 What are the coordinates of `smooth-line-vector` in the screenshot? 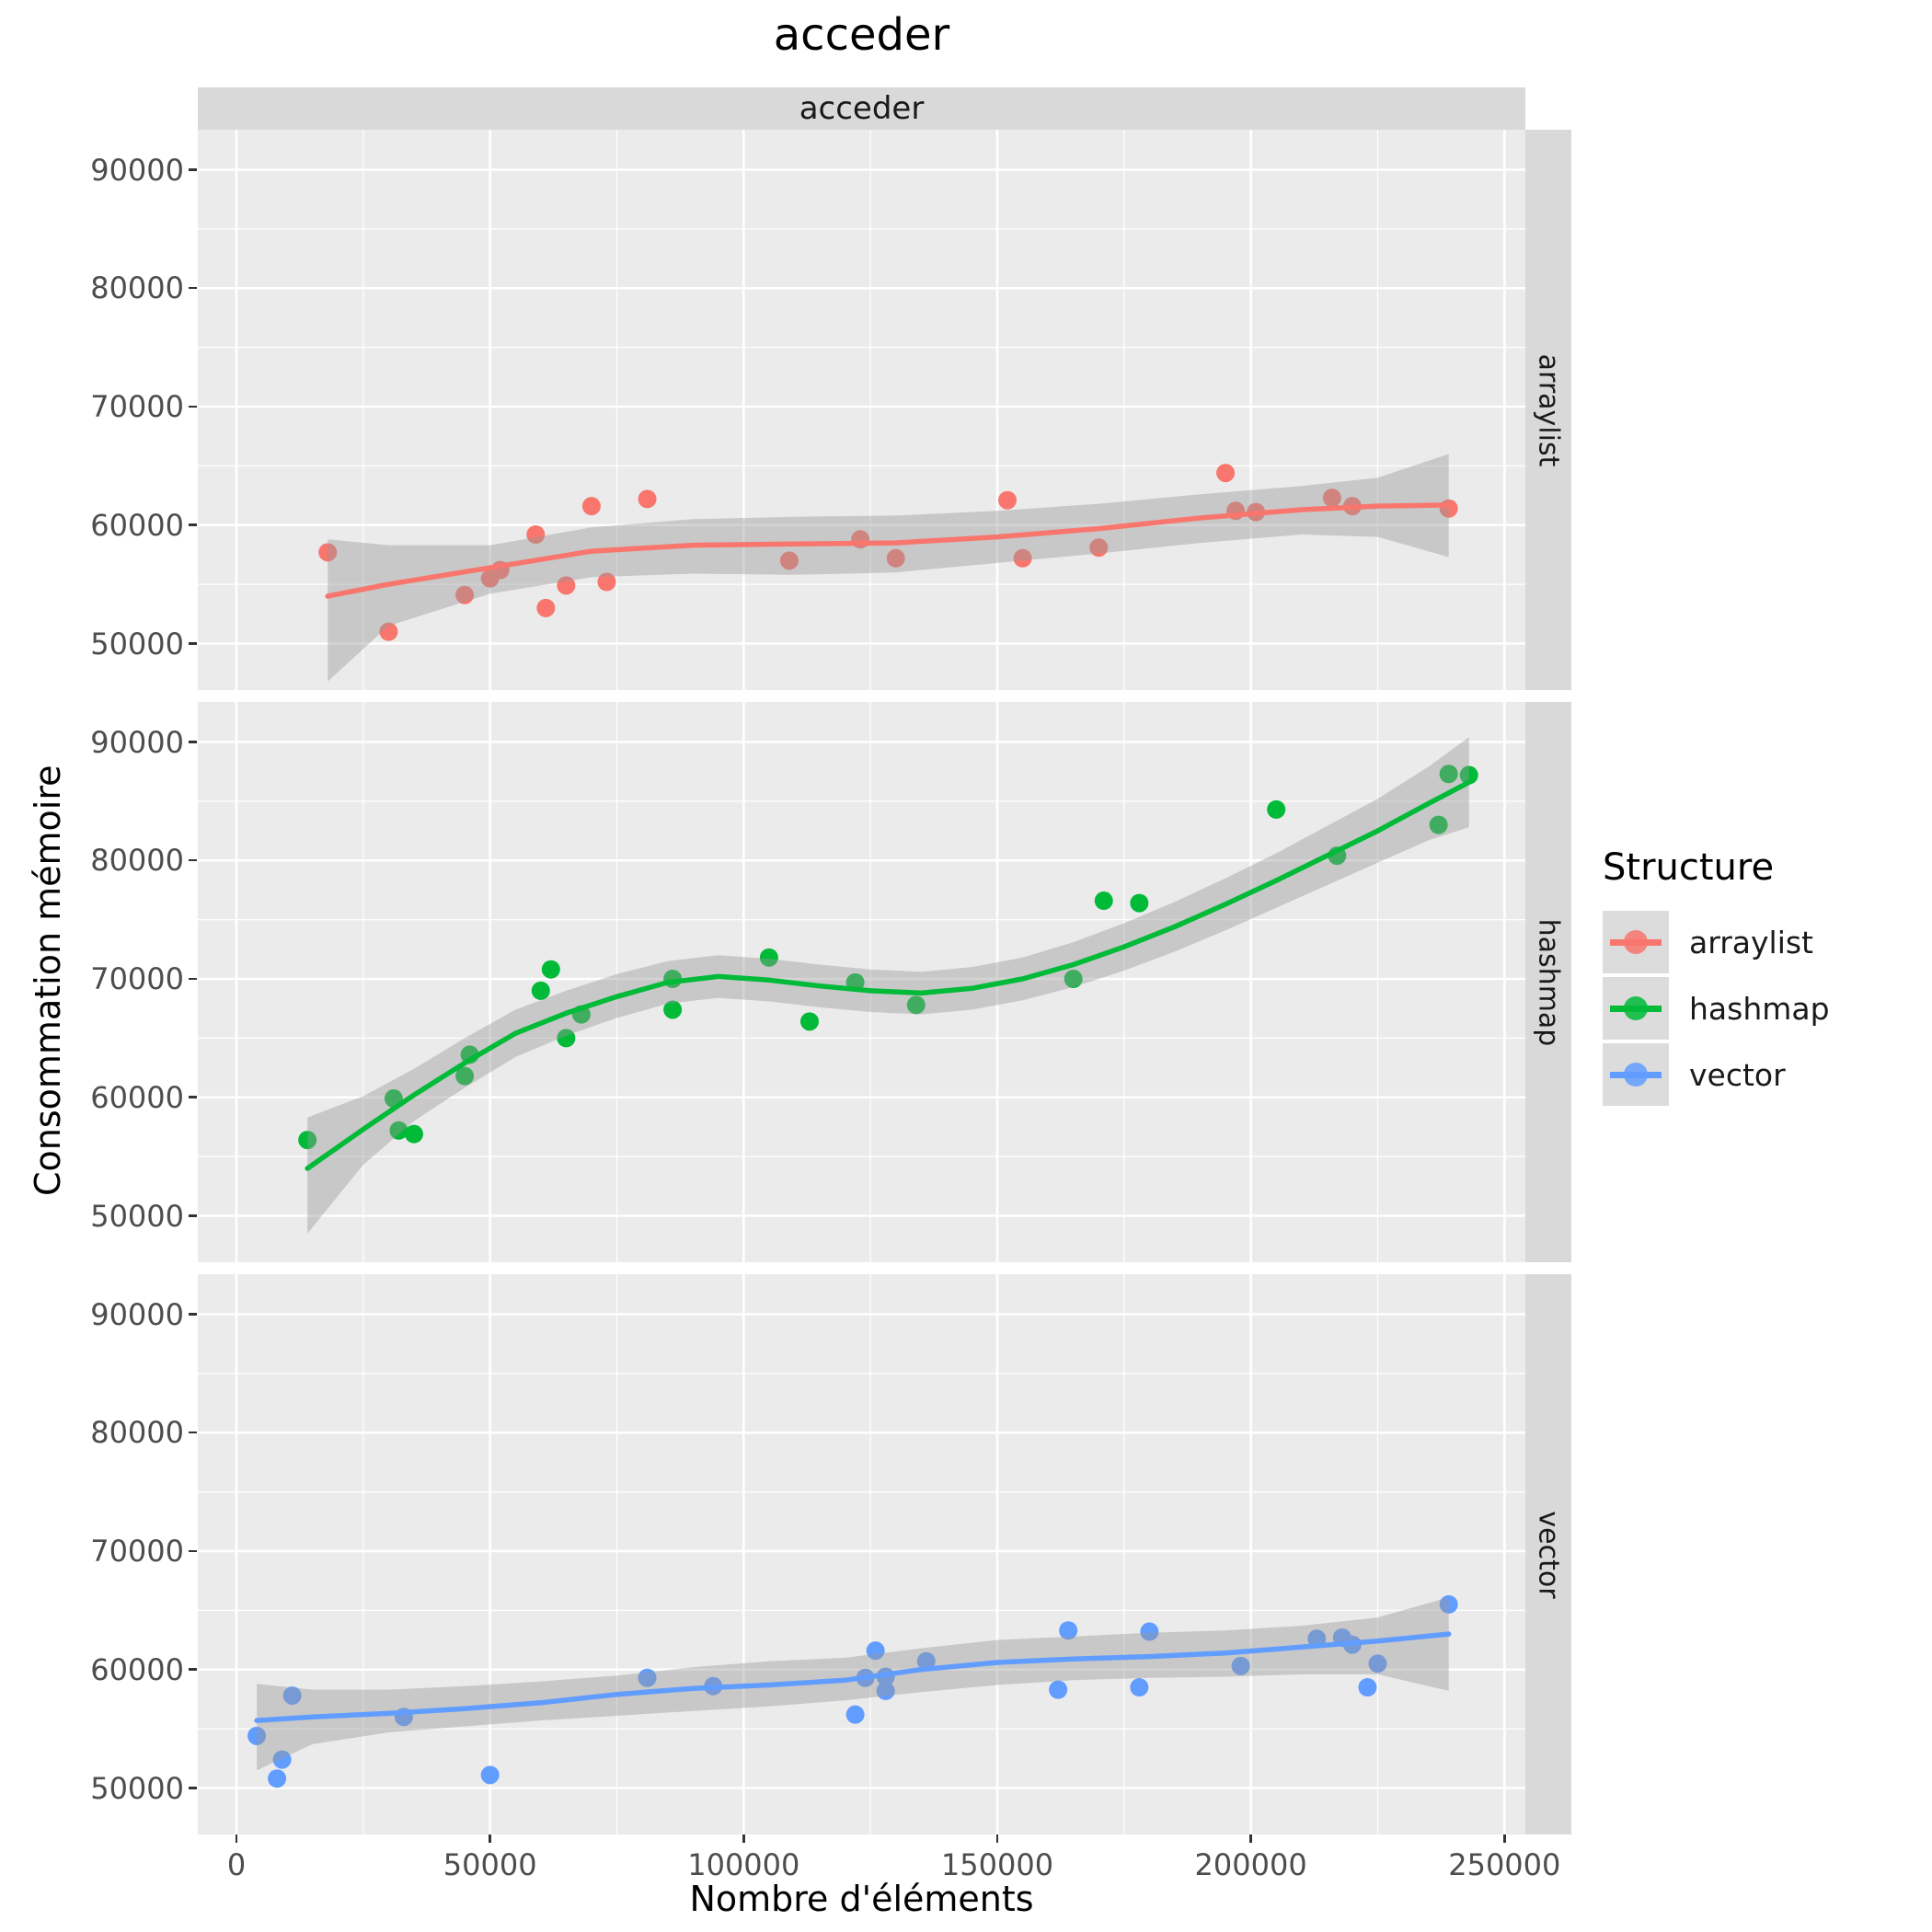 It's located at (853, 1677).